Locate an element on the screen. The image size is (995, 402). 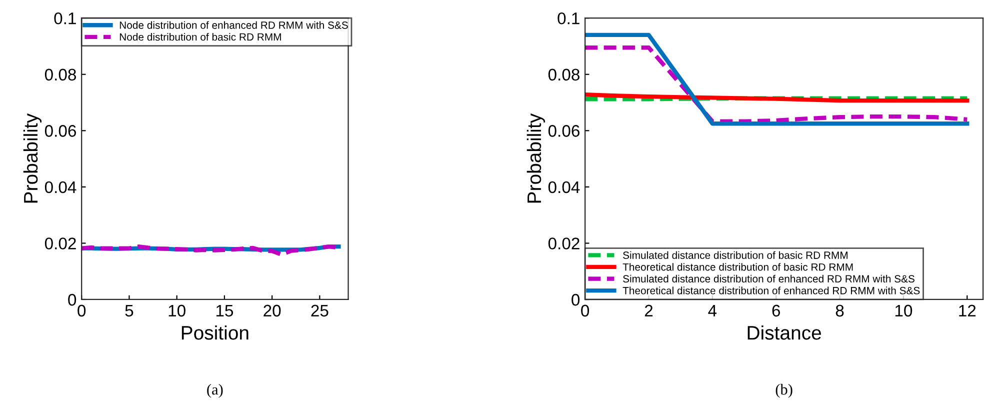
legend-label: Theoretical distance distribution of basic RD RMM is located at coordinates (737, 267).